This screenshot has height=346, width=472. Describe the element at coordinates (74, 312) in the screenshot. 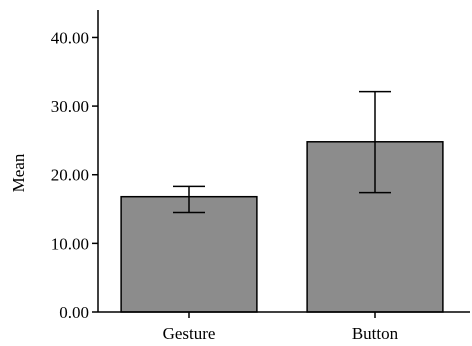

I see `y-tick-label: 0.00` at that location.